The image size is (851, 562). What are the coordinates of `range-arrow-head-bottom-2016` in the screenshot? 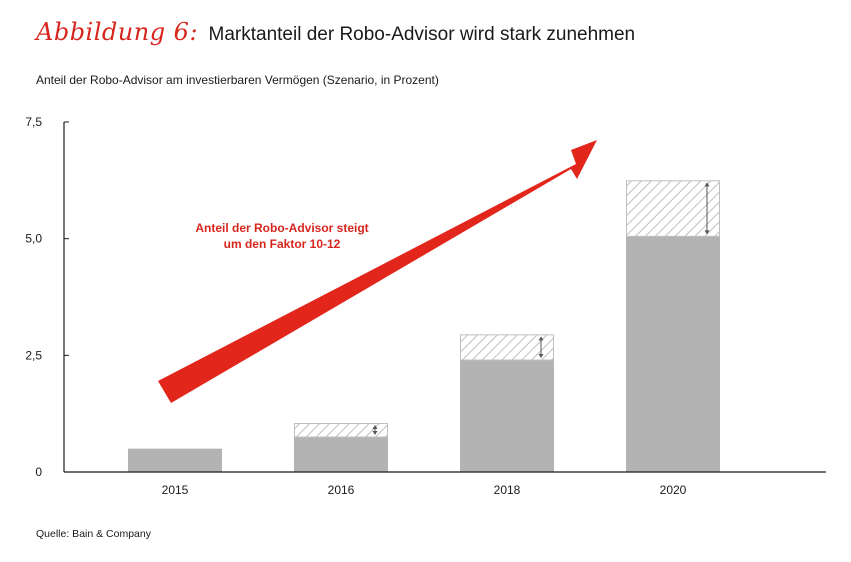 It's located at (375, 433).